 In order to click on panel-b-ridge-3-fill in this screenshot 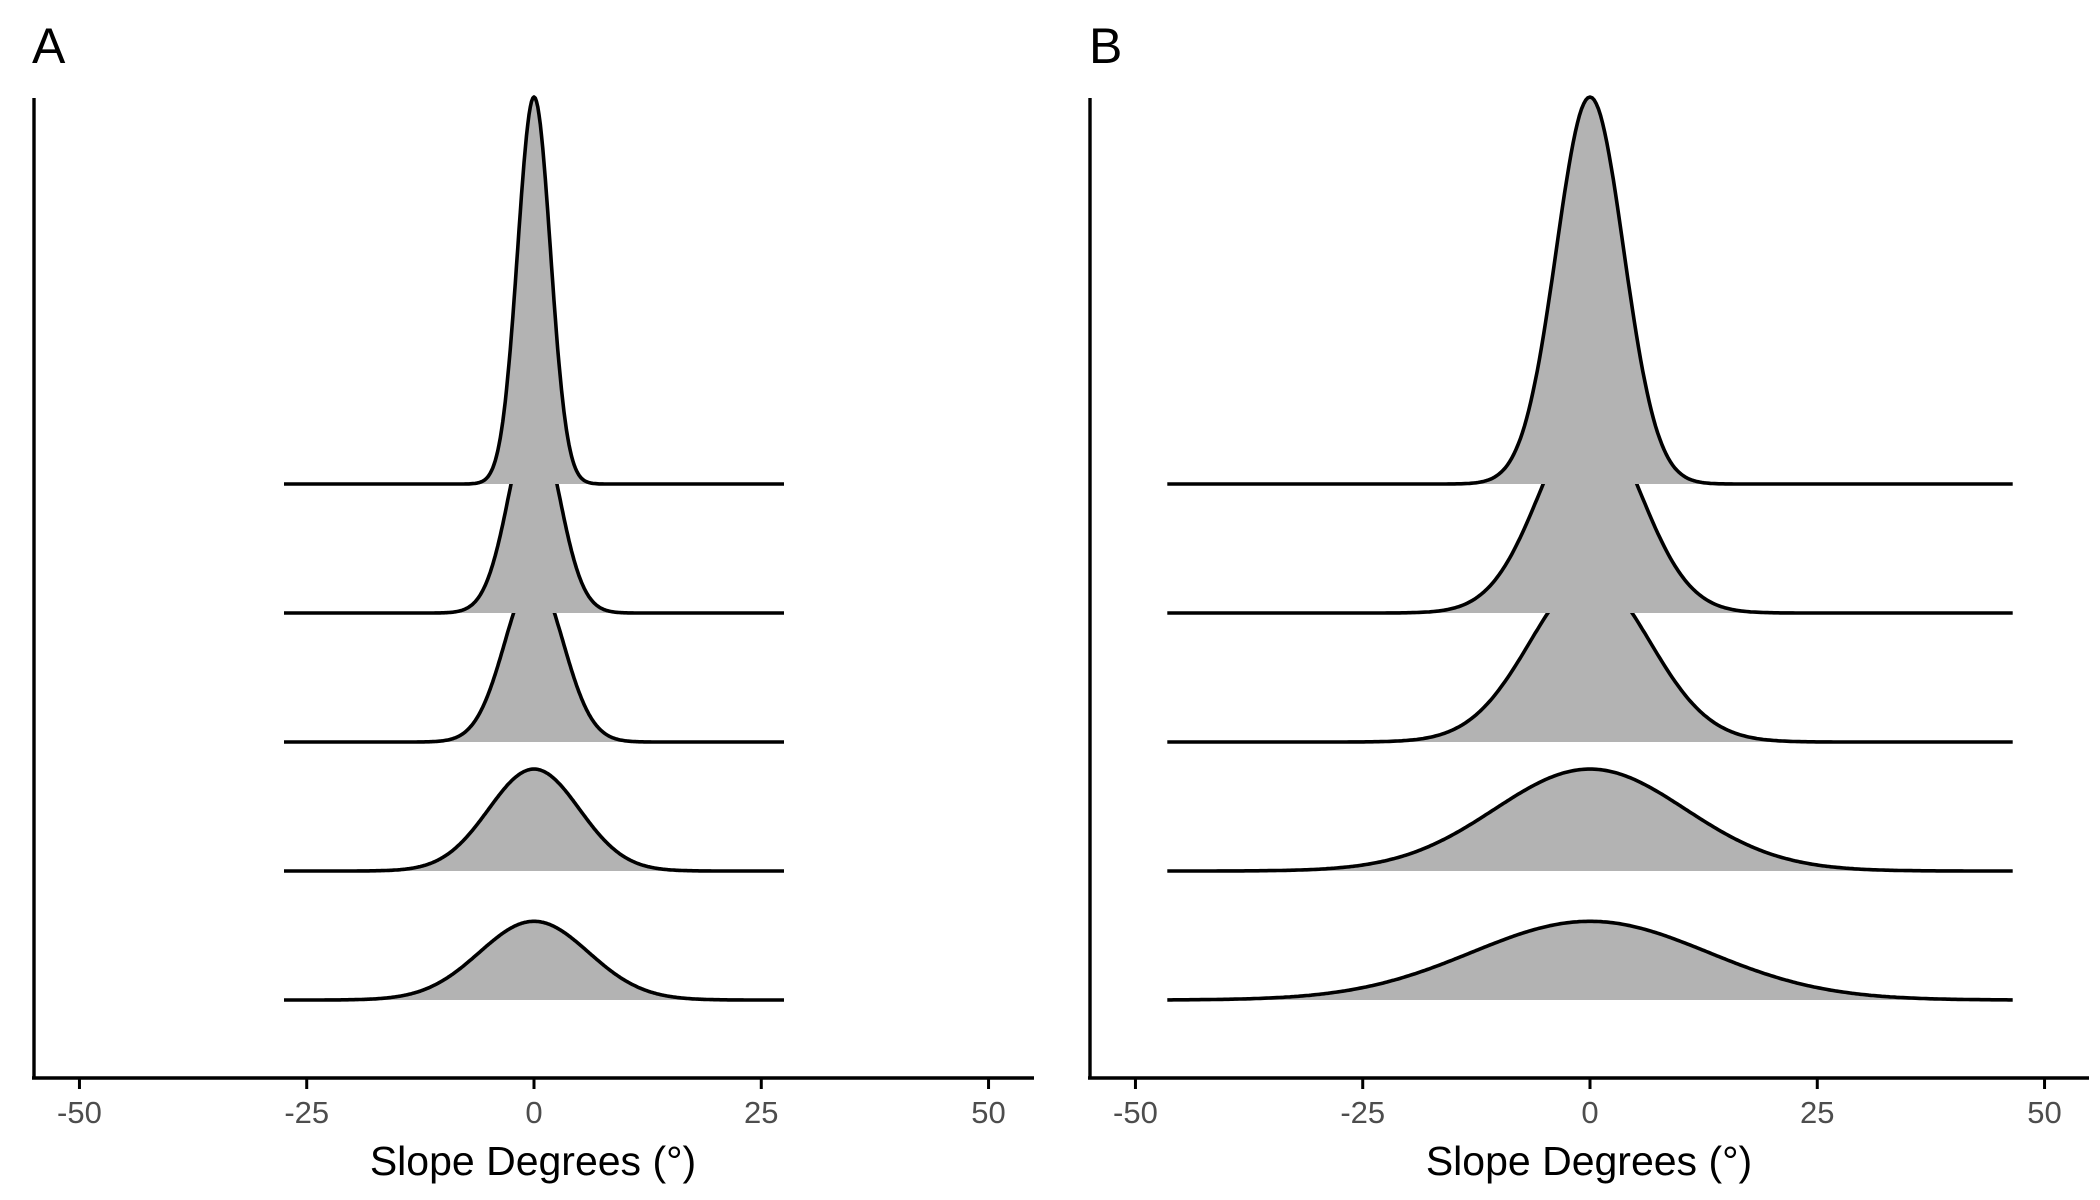, I will do `click(1590, 659)`.